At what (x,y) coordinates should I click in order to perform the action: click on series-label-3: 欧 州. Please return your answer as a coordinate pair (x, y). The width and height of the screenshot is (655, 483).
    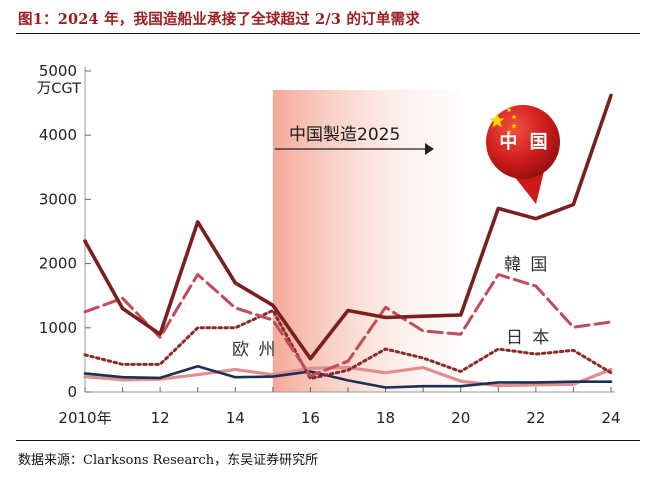
    Looking at the image, I should click on (254, 350).